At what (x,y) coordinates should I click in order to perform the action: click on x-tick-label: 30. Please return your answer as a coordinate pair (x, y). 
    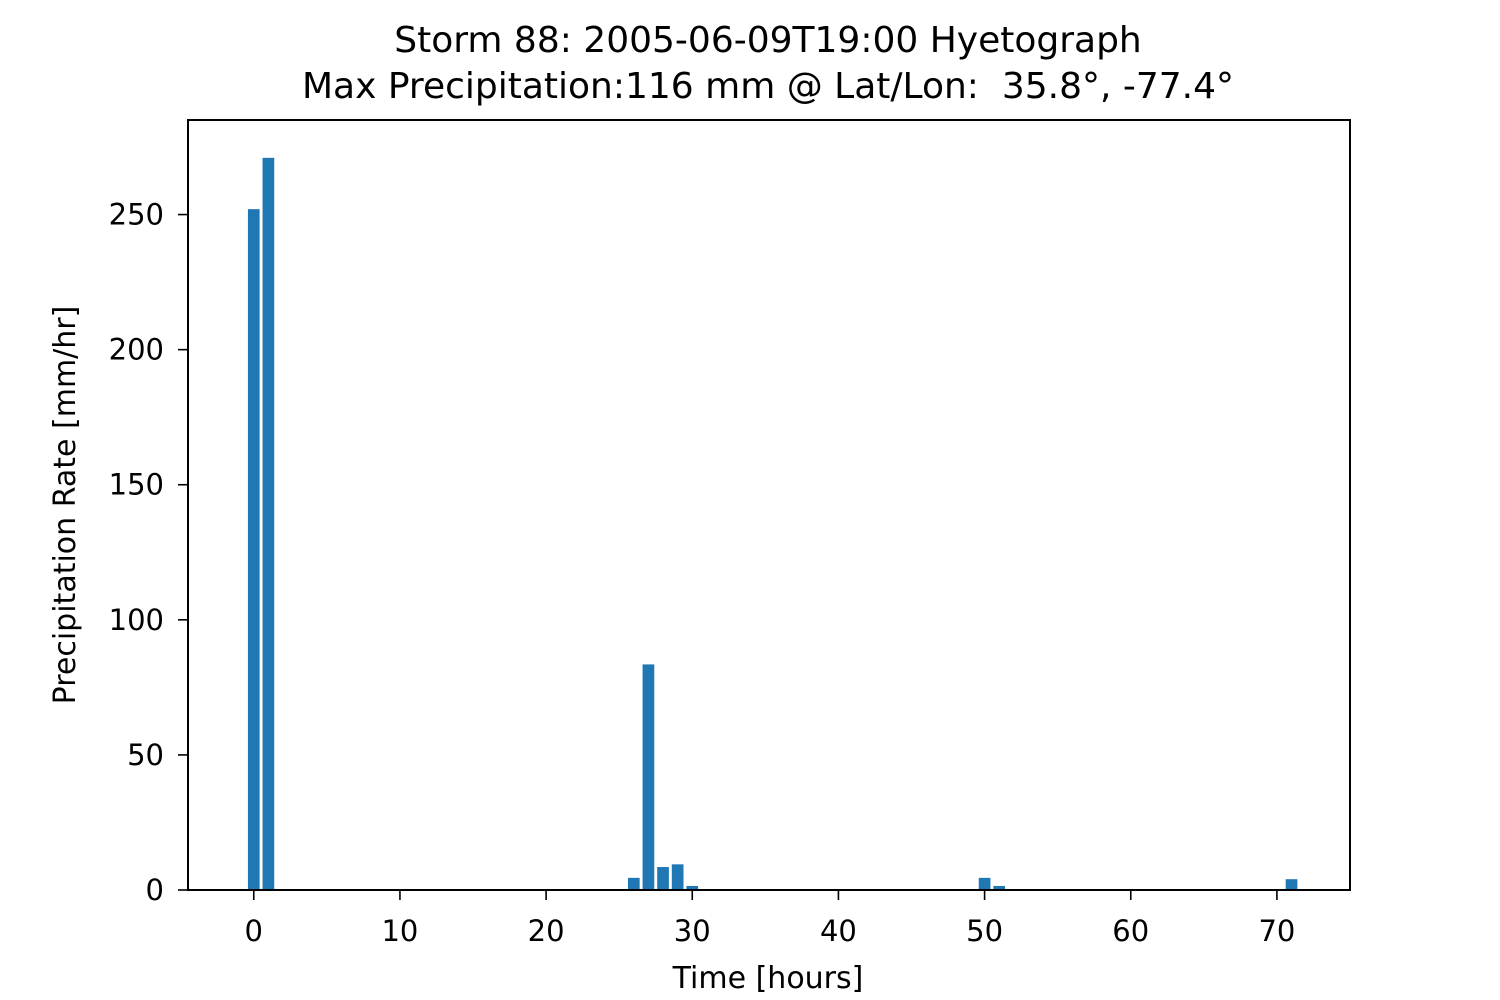
    Looking at the image, I should click on (692, 931).